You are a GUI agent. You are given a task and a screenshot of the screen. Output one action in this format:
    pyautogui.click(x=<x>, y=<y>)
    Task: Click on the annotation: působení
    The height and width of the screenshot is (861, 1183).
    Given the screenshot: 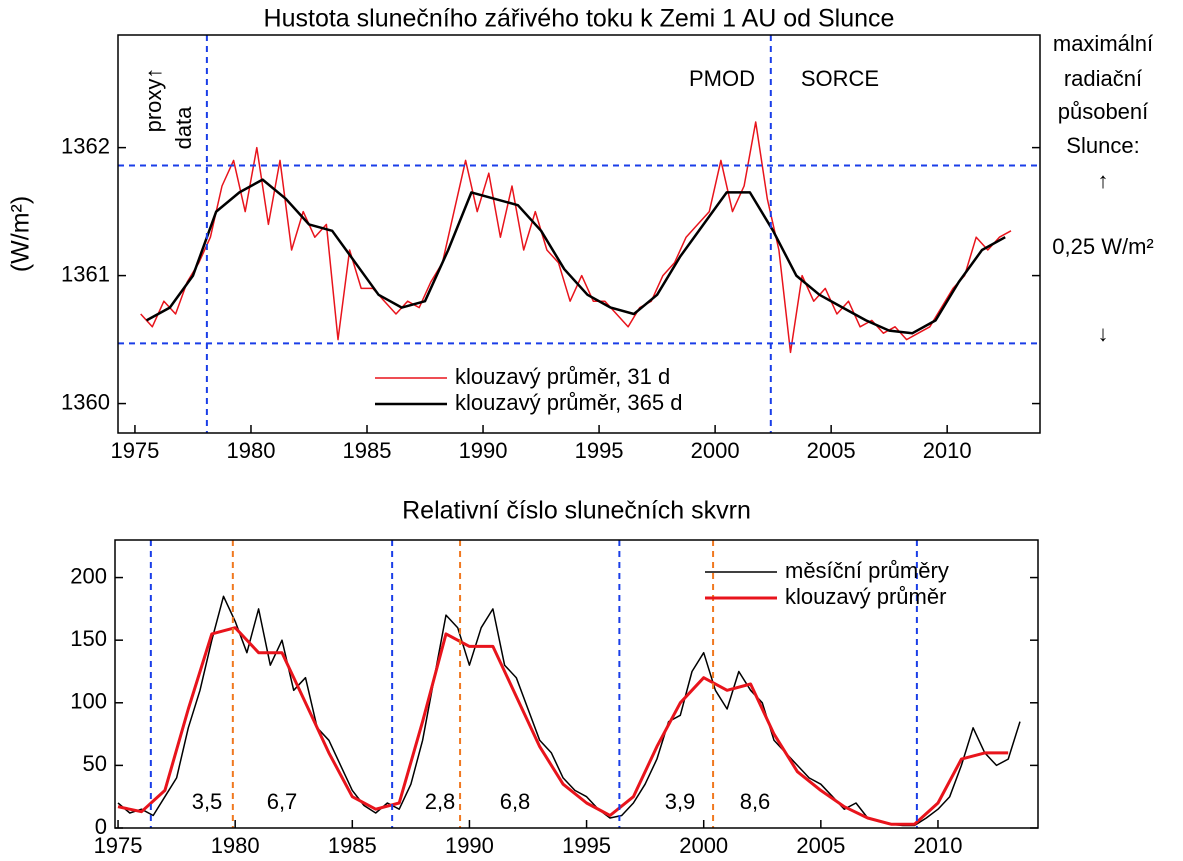 What is the action you would take?
    pyautogui.click(x=1103, y=111)
    